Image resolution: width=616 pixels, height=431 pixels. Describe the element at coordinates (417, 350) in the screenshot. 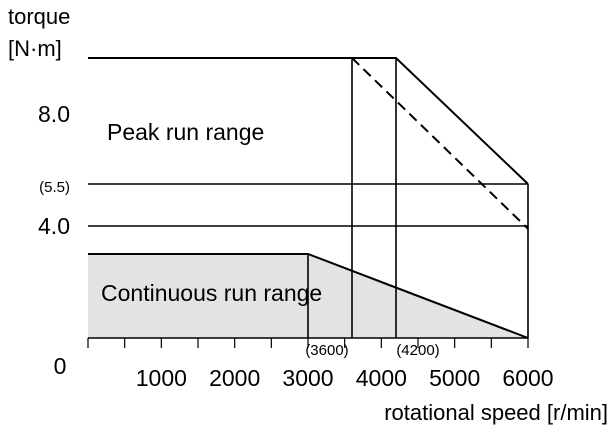

I see `x-annotation-label: (4200)` at that location.